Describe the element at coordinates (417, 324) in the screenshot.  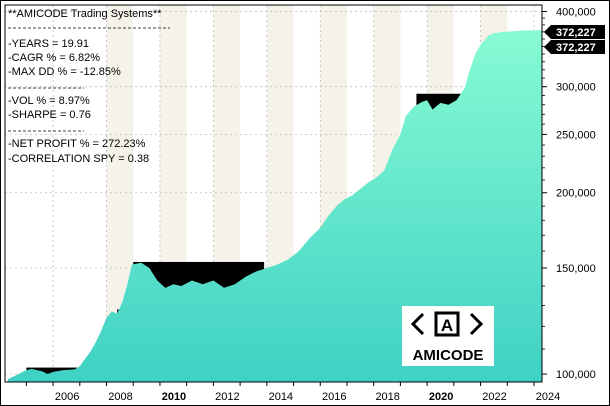
I see `logo-left-chevron` at that location.